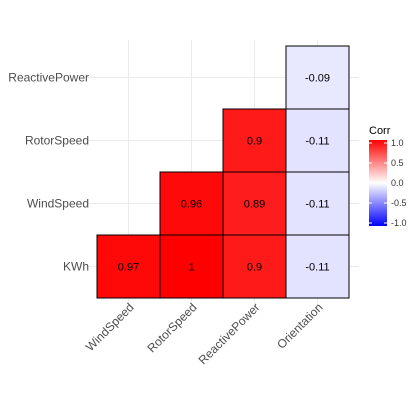 Image resolution: width=420 pixels, height=420 pixels. I want to click on legend-tick-label: 0.0, so click(397, 183).